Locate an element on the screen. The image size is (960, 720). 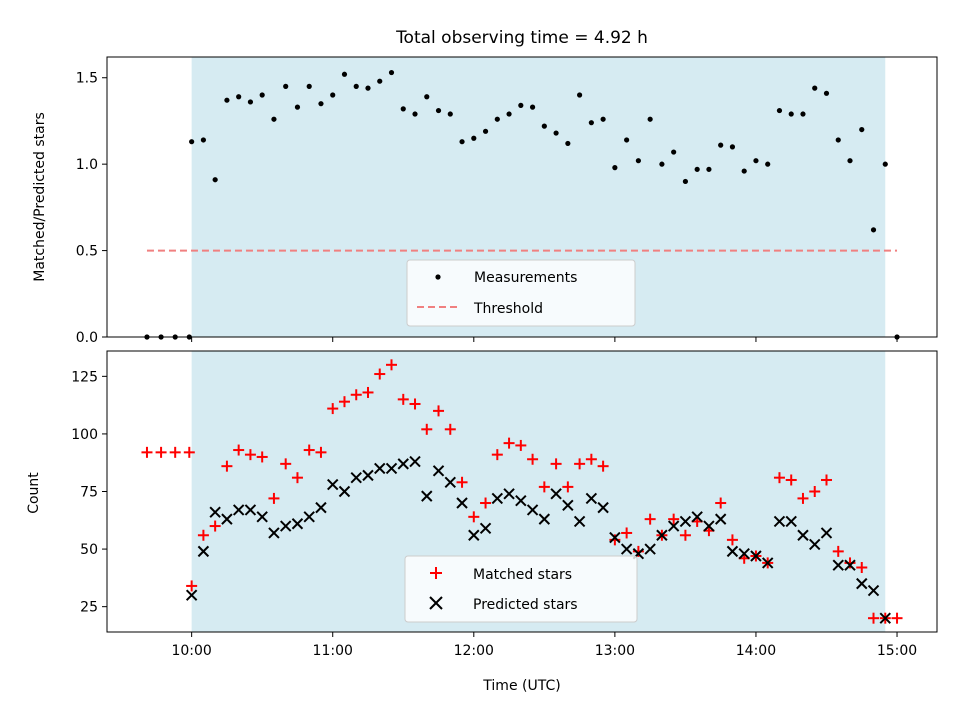
top-y-tick-label: 1.5 is located at coordinates (87, 79).